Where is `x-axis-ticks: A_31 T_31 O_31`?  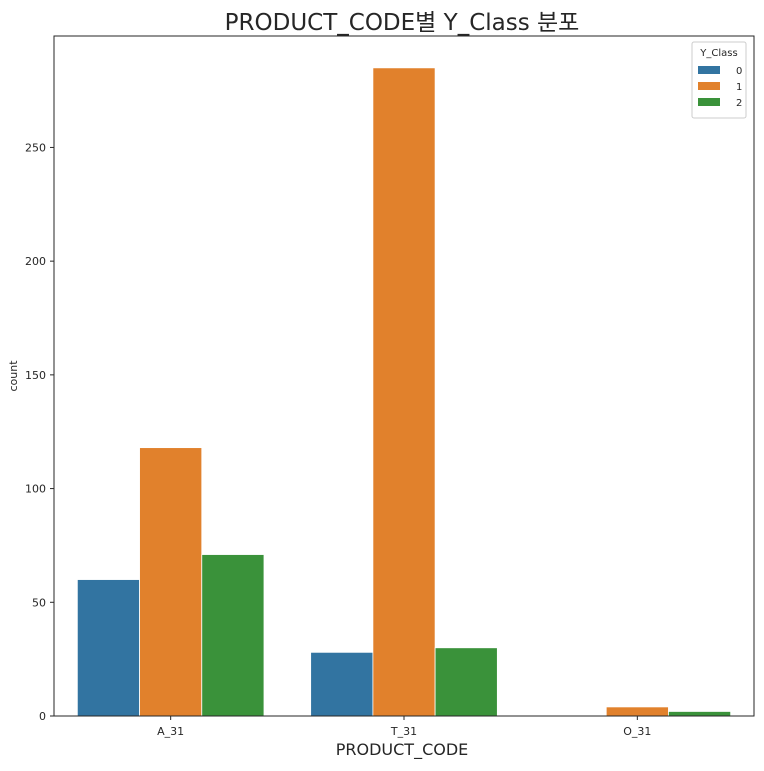 x-axis-ticks: A_31 T_31 O_31 is located at coordinates (404, 727).